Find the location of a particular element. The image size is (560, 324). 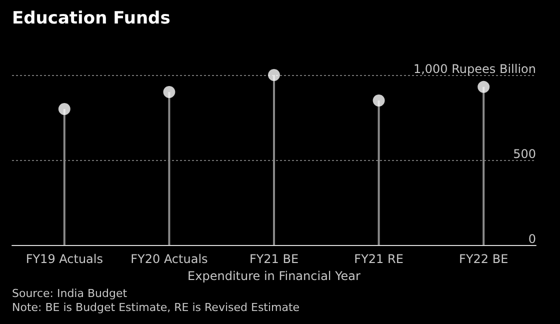

chart-title: Education Funds is located at coordinates (91, 18).